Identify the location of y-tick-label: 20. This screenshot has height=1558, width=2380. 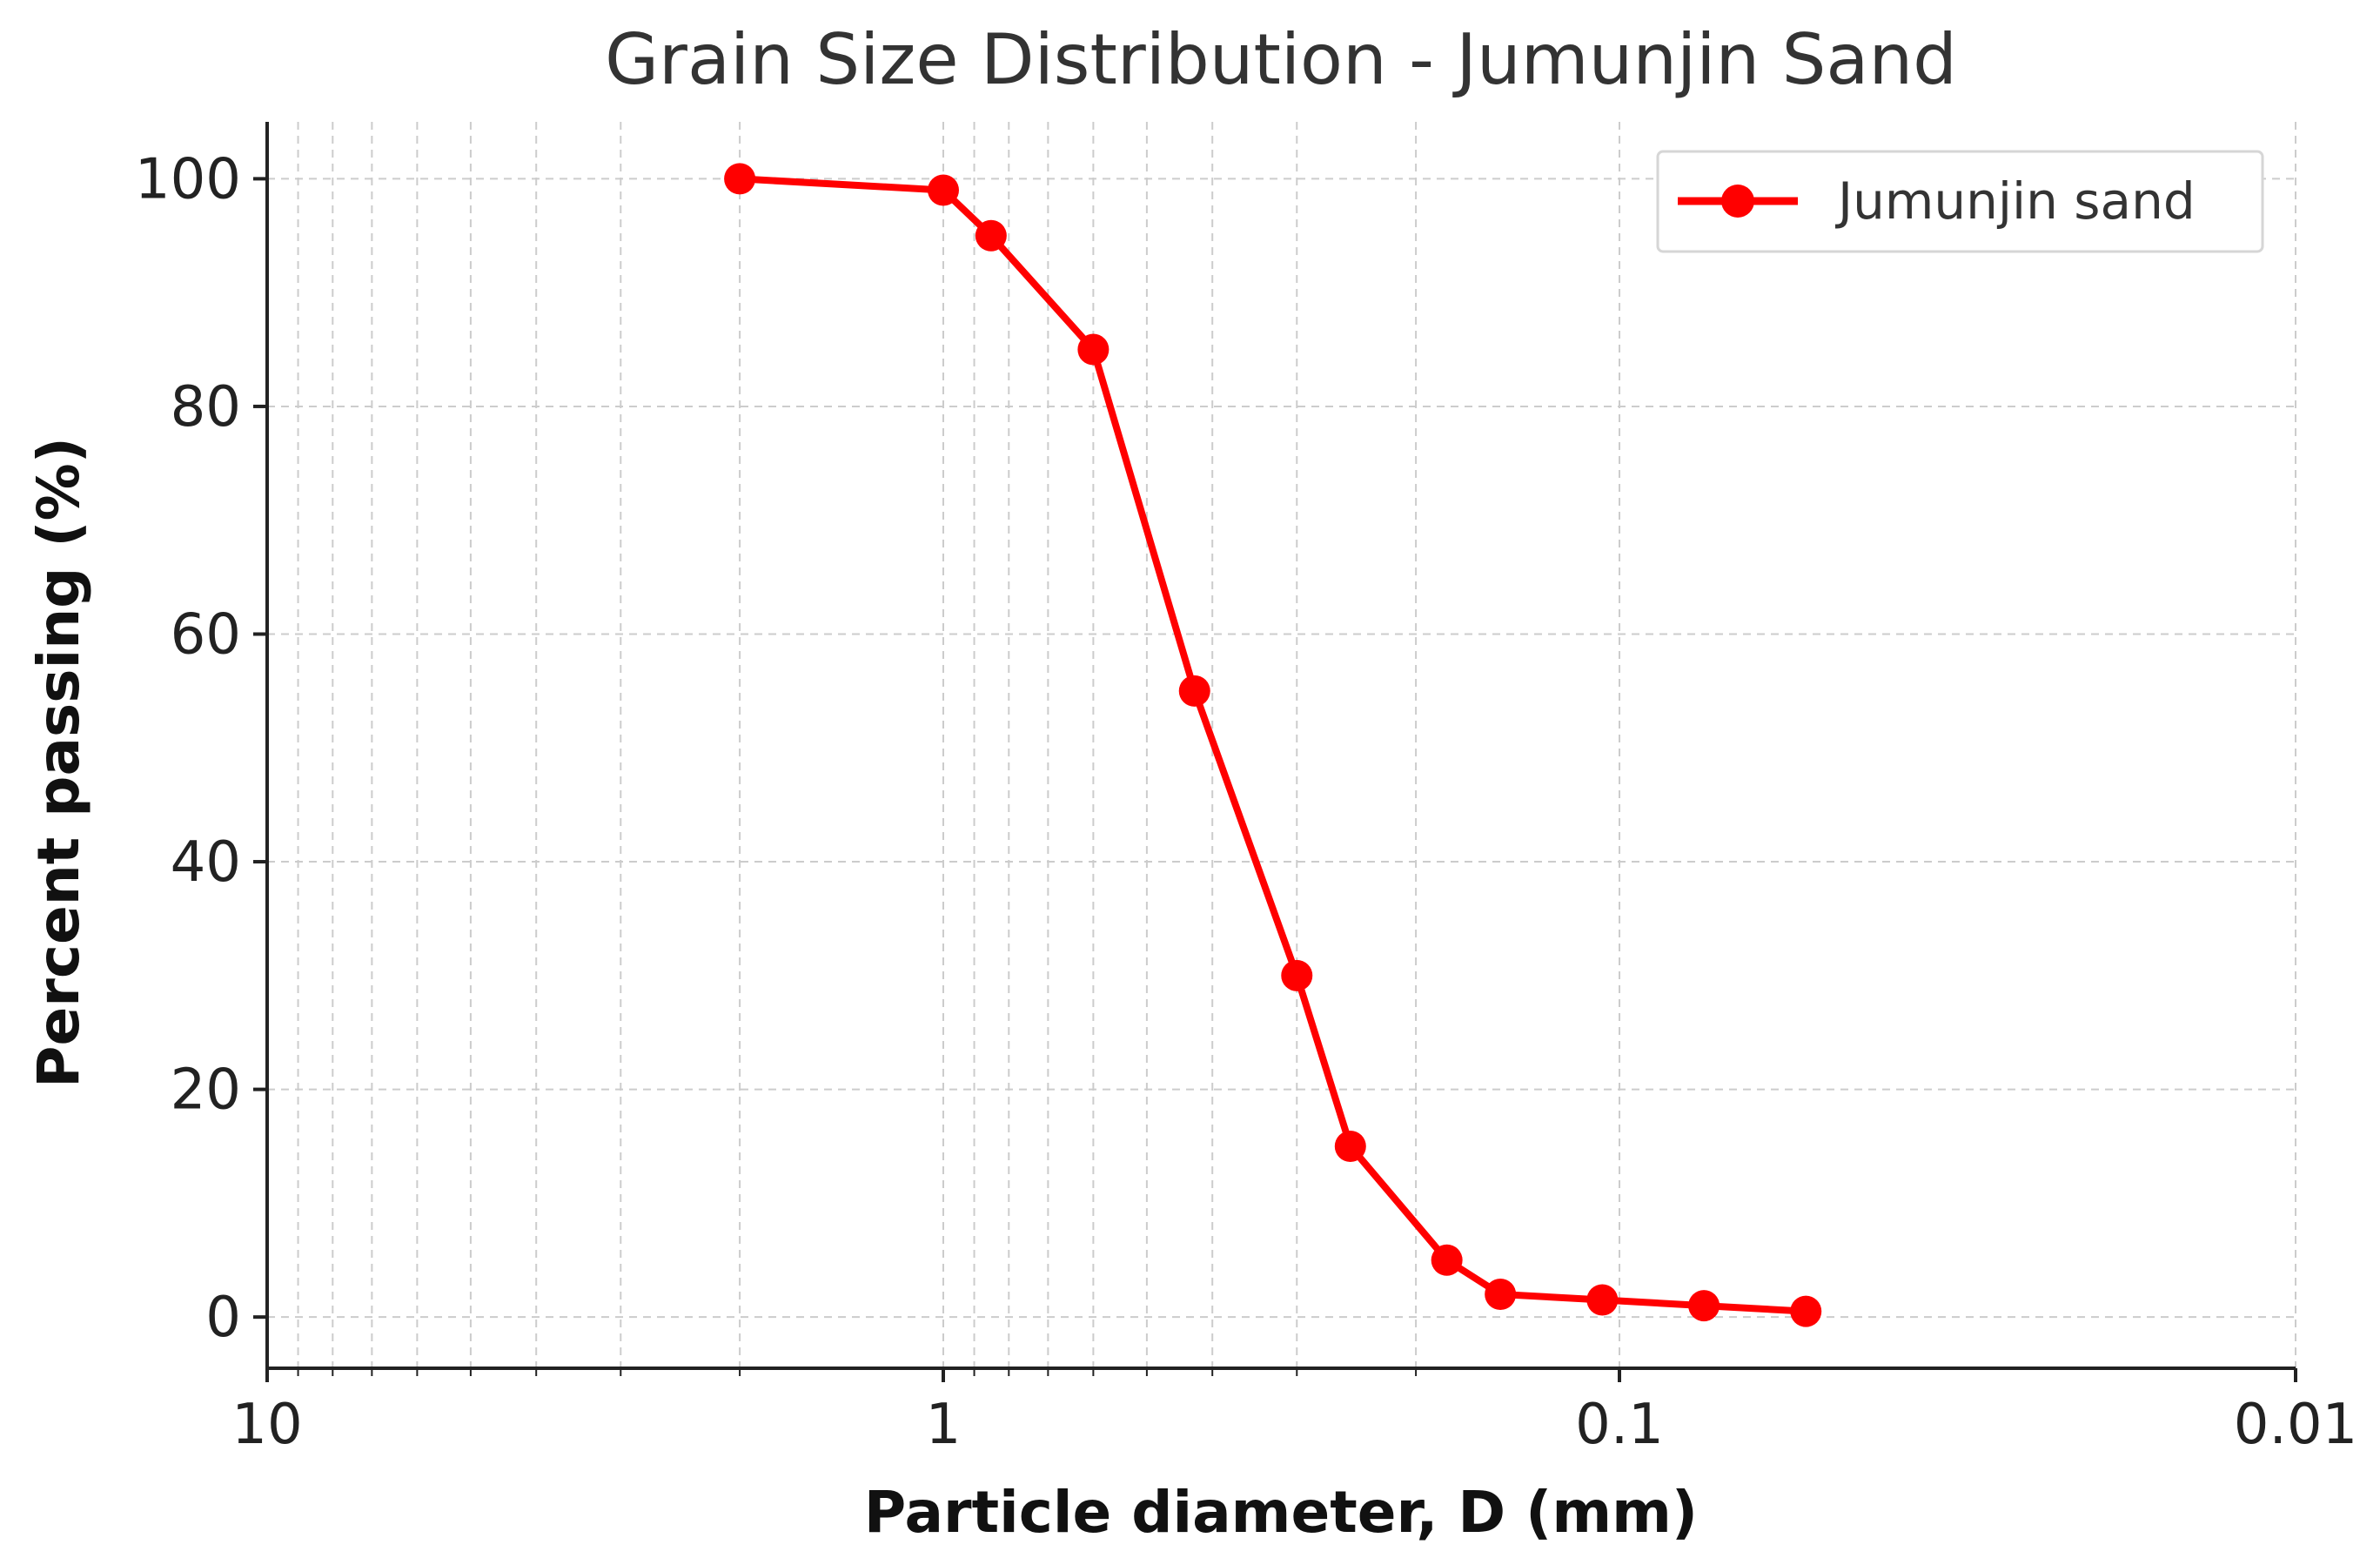
(206, 1091).